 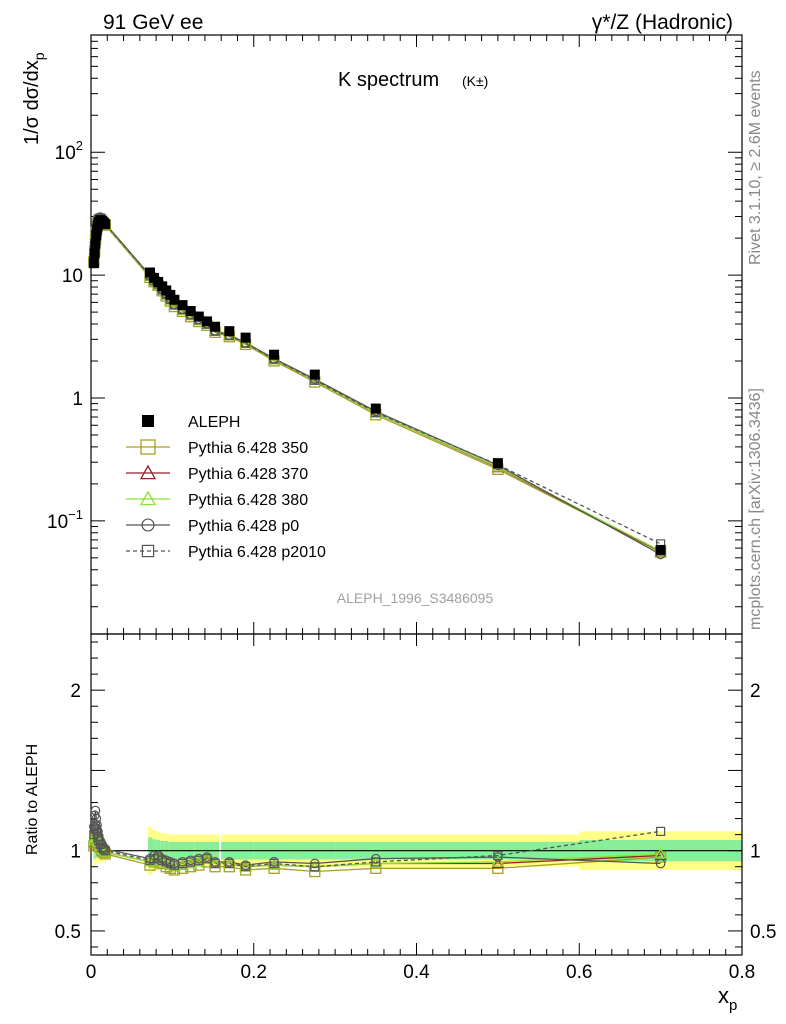 I want to click on watermark: ALEPH_1996_S3486095, so click(x=415, y=598).